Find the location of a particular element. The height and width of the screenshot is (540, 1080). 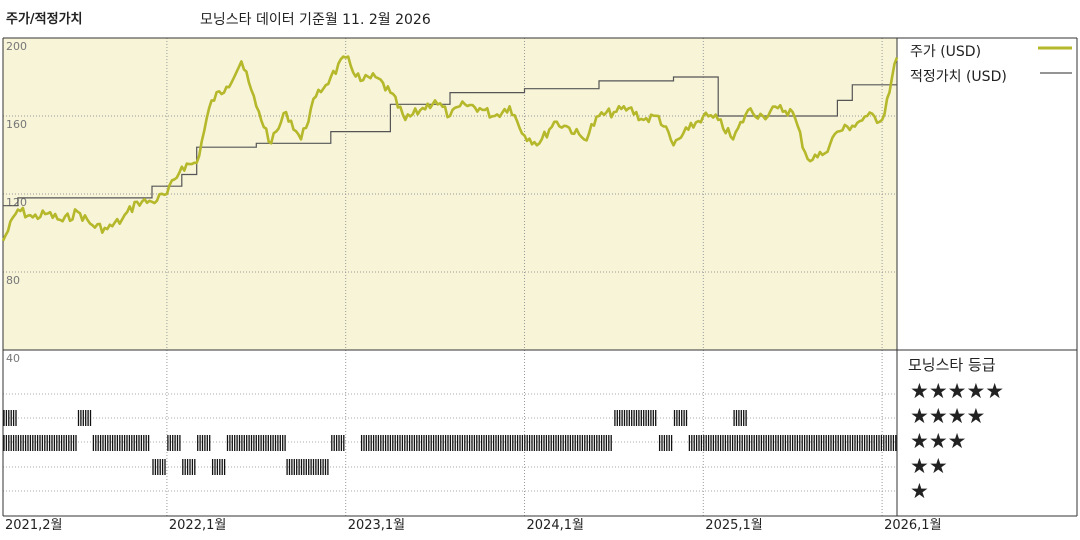

rating-panel-title: 모닝스타 등급 is located at coordinates (952, 364).